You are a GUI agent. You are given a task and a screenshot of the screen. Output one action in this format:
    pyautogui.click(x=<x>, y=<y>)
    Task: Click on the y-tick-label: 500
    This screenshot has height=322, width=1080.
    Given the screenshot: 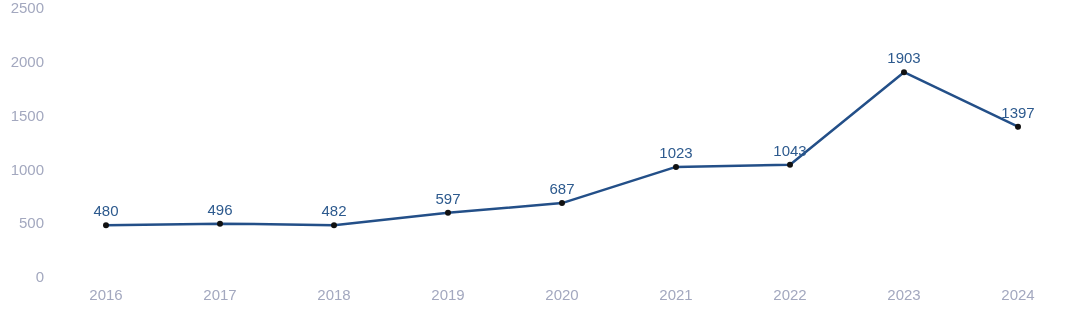 What is the action you would take?
    pyautogui.click(x=31, y=223)
    